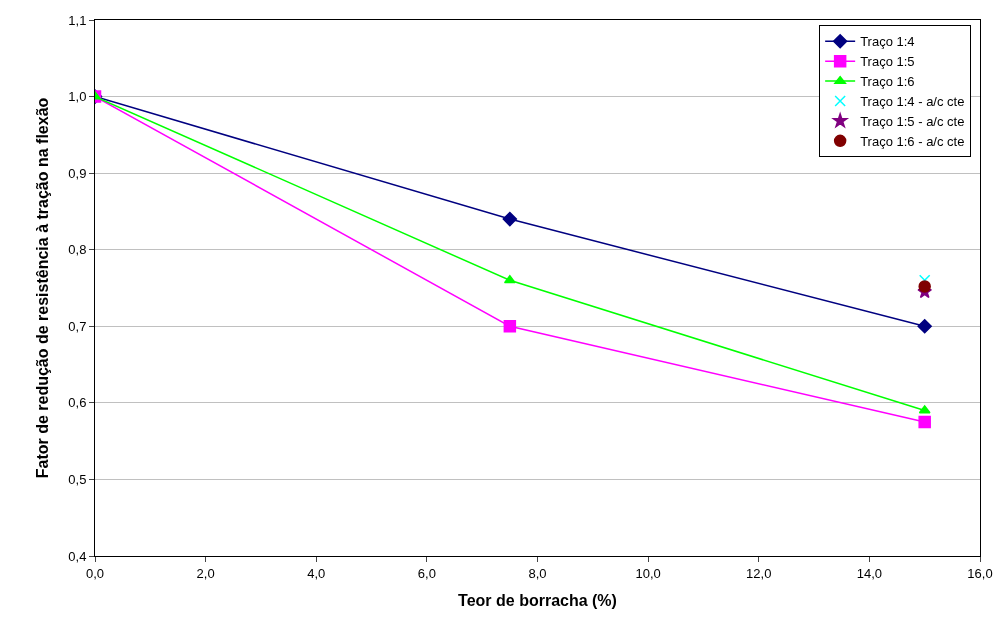 The height and width of the screenshot is (619, 1005). What do you see at coordinates (648, 573) in the screenshot?
I see `x-tick-label: 10,0` at bounding box center [648, 573].